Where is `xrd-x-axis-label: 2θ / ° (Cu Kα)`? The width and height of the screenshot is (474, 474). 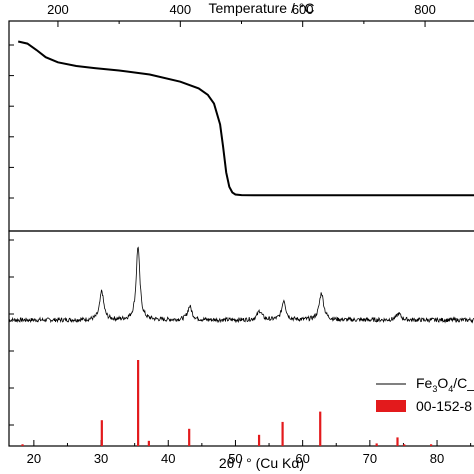 xrd-x-axis-label: 2θ / ° (Cu Kα) is located at coordinates (261, 463).